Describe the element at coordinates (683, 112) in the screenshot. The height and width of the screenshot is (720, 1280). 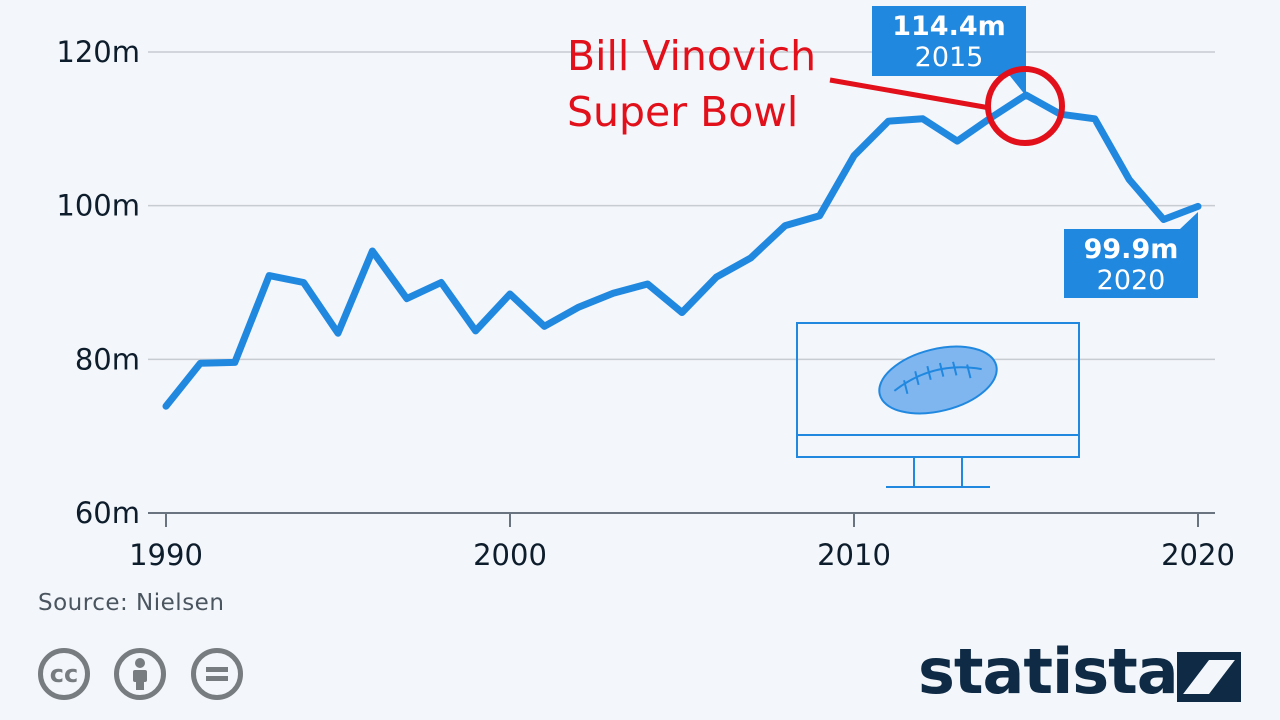
I see `annotation-line-2: Super Bowl` at that location.